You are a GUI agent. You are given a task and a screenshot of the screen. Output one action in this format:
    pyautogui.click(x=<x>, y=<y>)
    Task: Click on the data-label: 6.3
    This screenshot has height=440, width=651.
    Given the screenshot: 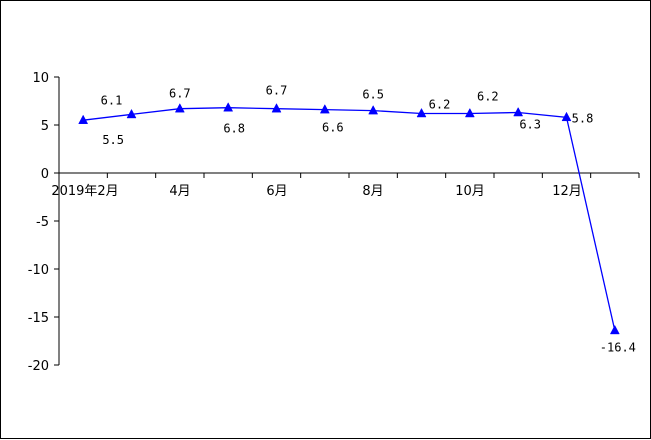 What is the action you would take?
    pyautogui.click(x=530, y=125)
    